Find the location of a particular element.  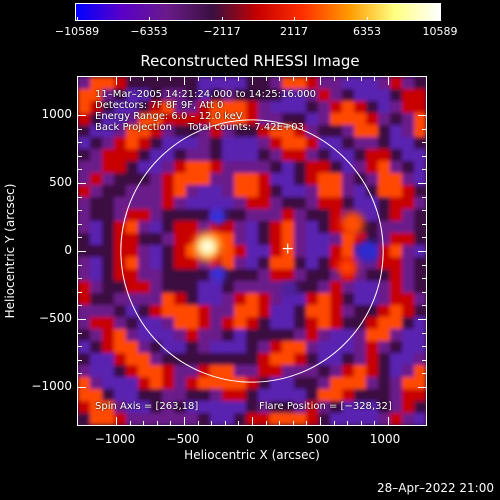

colorbar-tick-label: −2117 is located at coordinates (222, 31).